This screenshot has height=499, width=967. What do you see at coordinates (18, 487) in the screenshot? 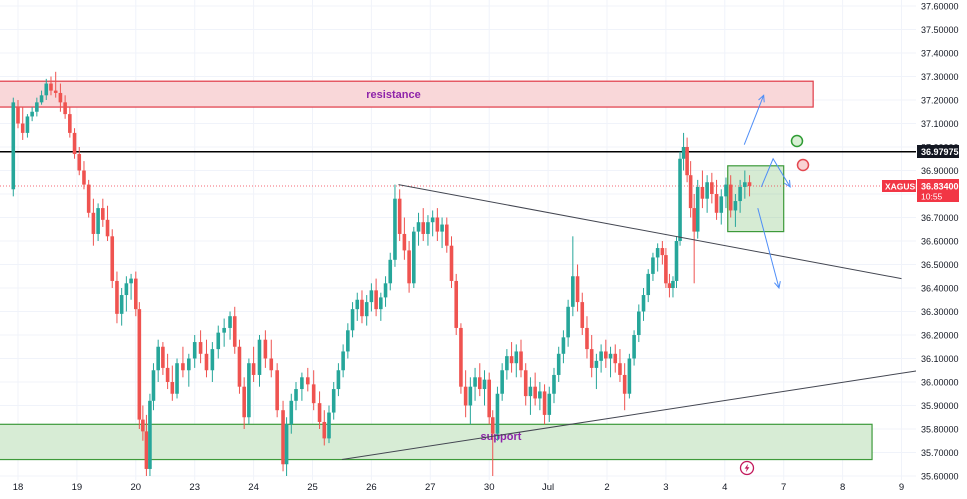
I see `time-tick-label: 18` at bounding box center [18, 487].